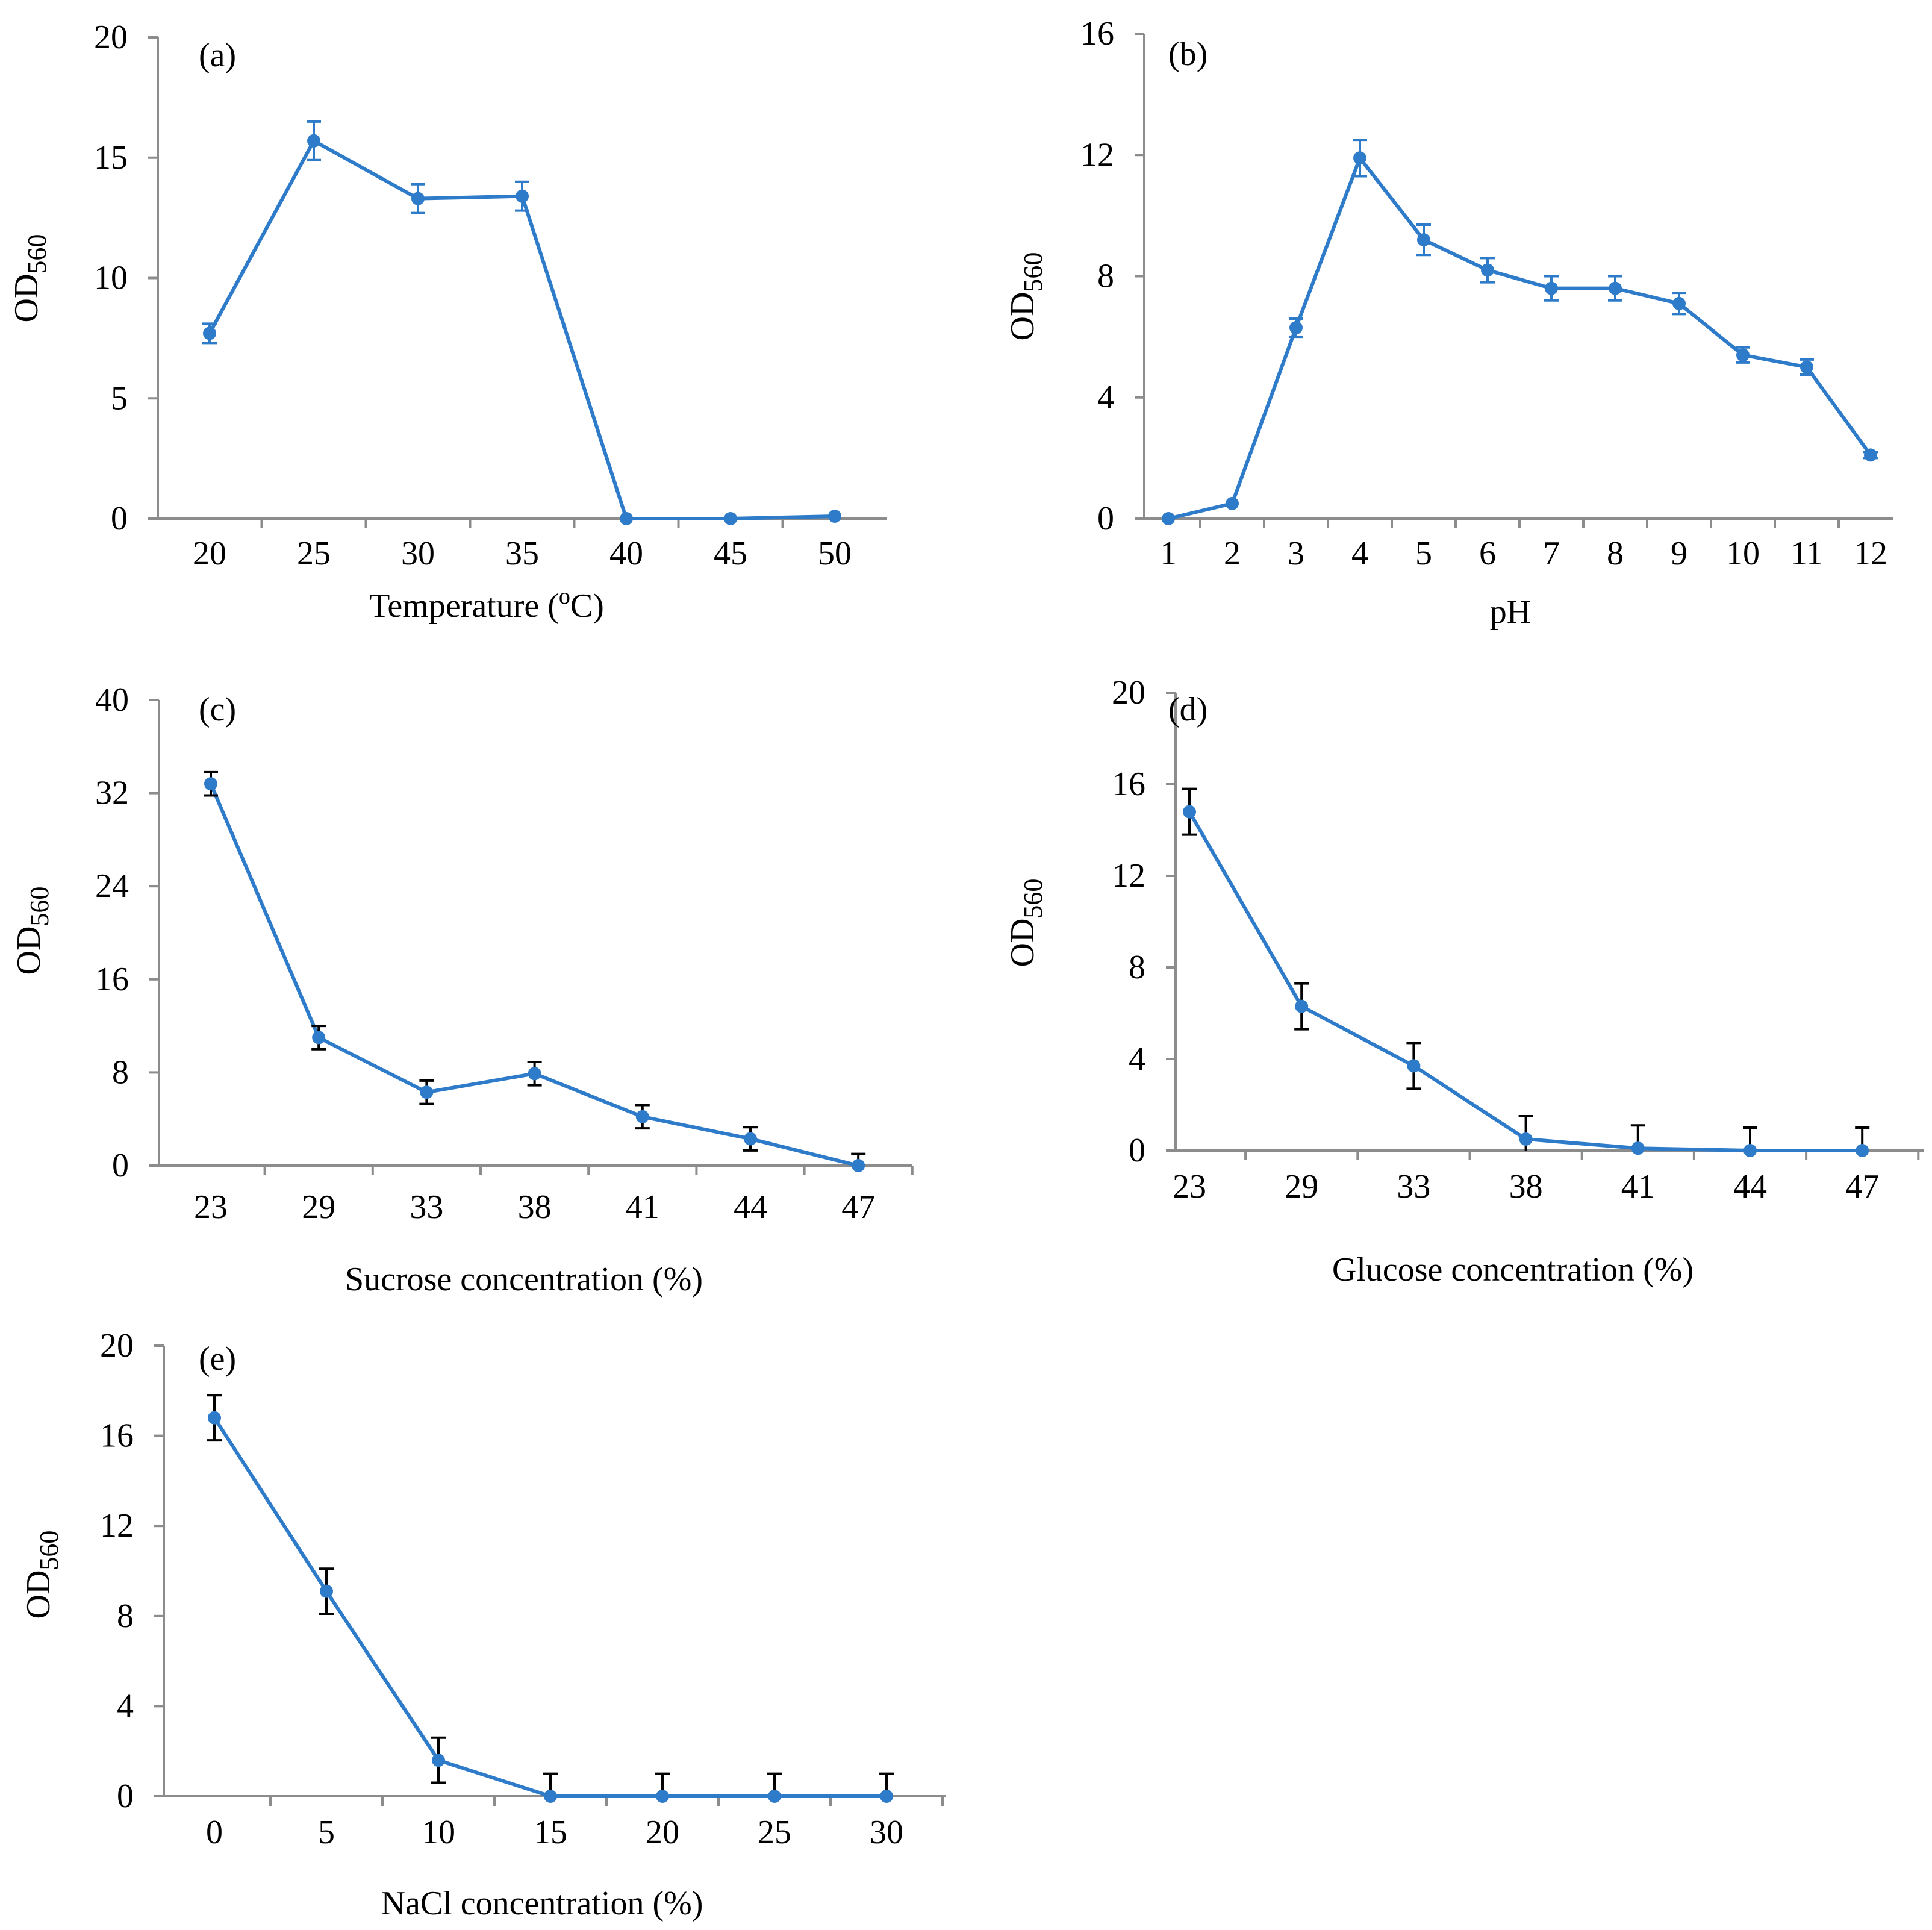 This screenshot has width=1932, height=1930. What do you see at coordinates (1296, 553) in the screenshot?
I see `x-tick-label: 3` at bounding box center [1296, 553].